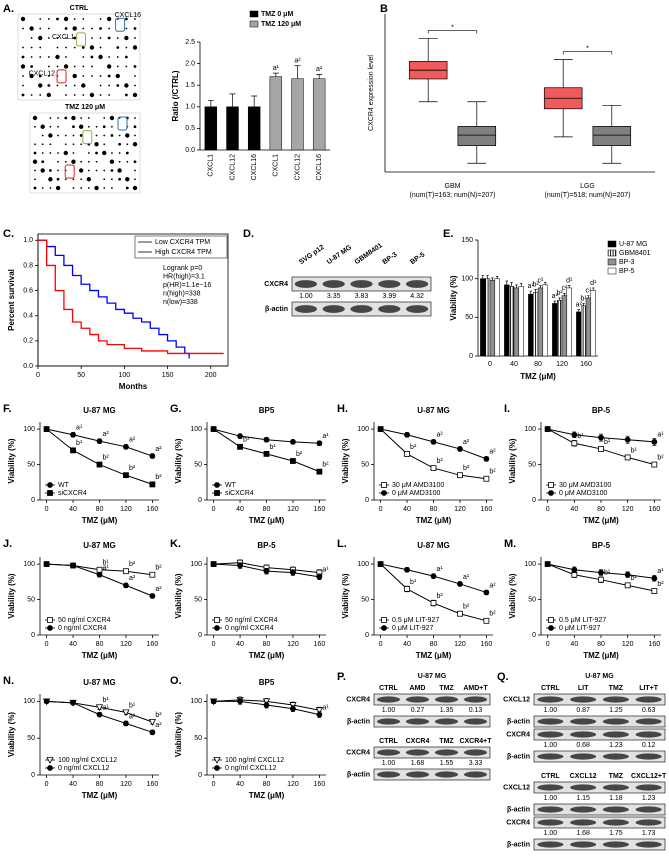 The height and width of the screenshot is (859, 669). What do you see at coordinates (476, 763) in the screenshot?
I see `band-ratio: 3.33` at bounding box center [476, 763].